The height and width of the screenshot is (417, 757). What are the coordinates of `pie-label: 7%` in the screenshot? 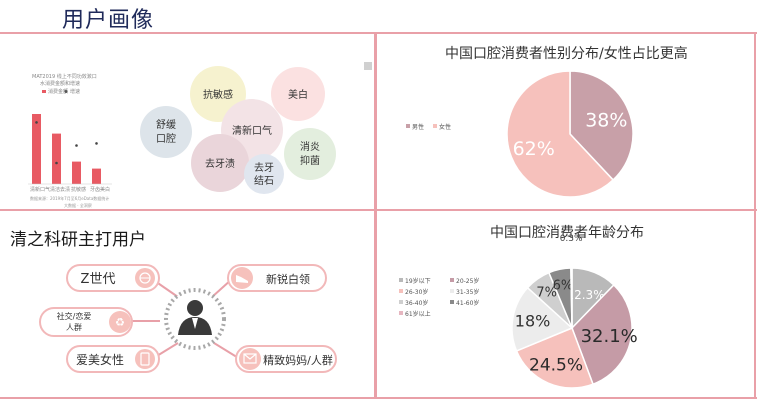 It's located at (546, 293).